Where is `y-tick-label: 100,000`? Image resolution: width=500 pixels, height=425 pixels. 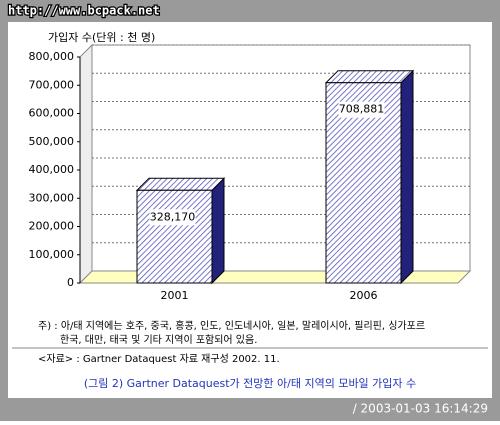 y-tick-label: 100,000 is located at coordinates (52, 254).